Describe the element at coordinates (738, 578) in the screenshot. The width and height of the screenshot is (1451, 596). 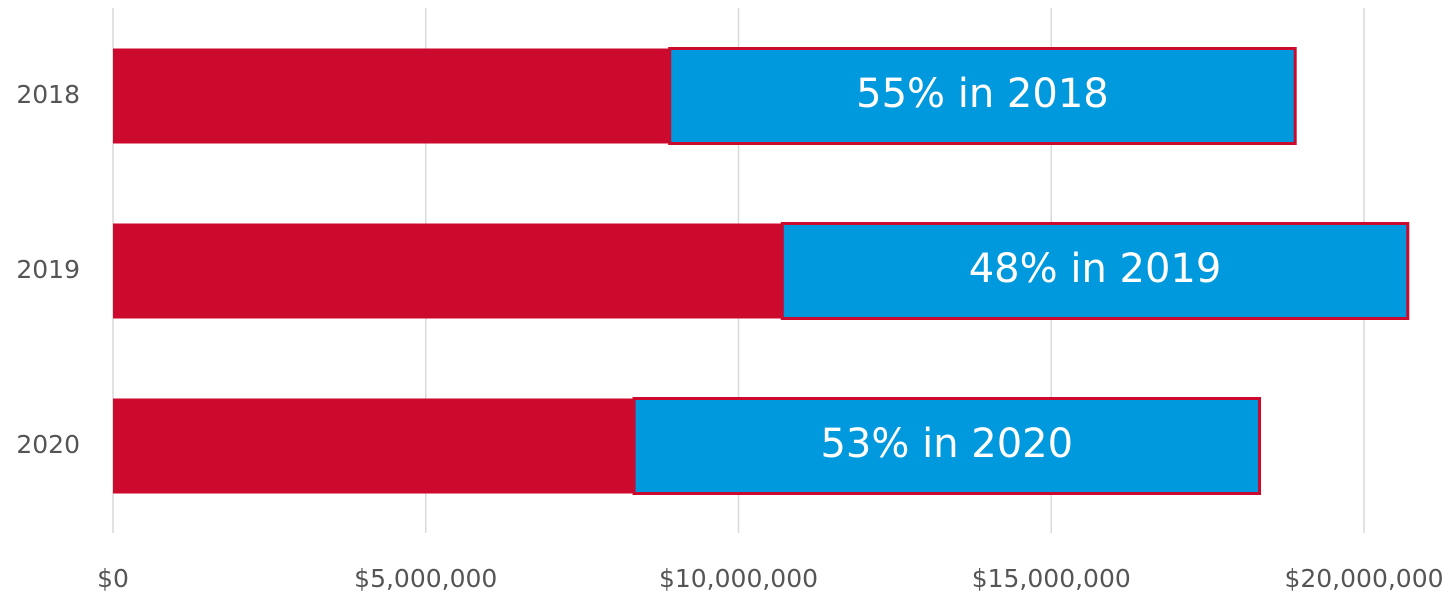
I see `x-tick-label: $10,000,000` at that location.